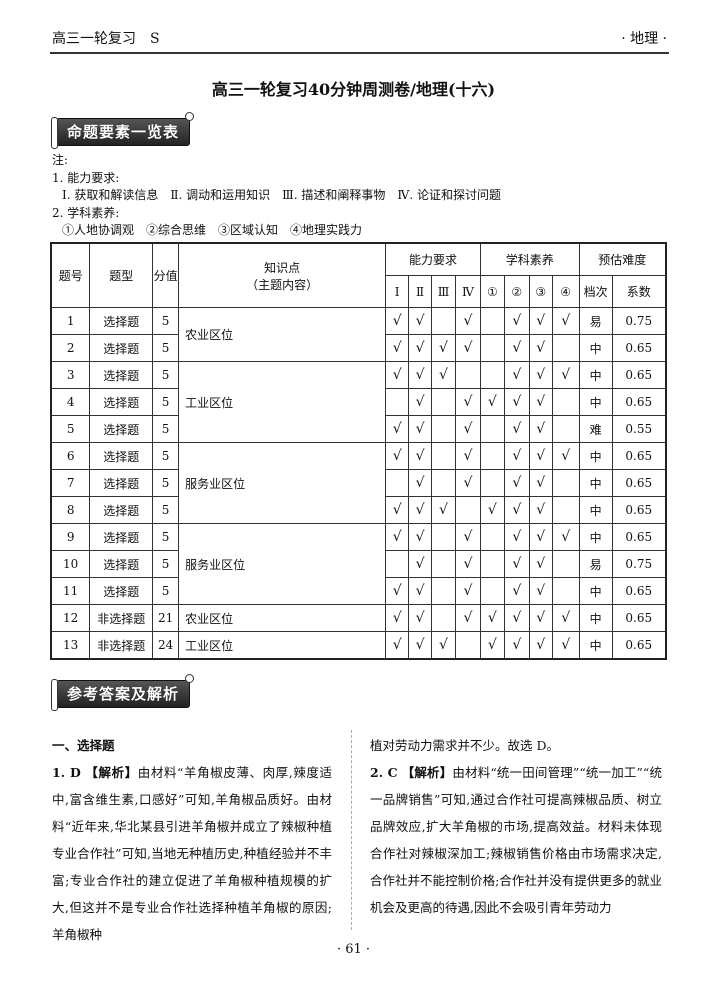 Image resolution: width=707 pixels, height=1000 pixels. I want to click on header-topic: 知识点 （主题内容）, so click(282, 275).